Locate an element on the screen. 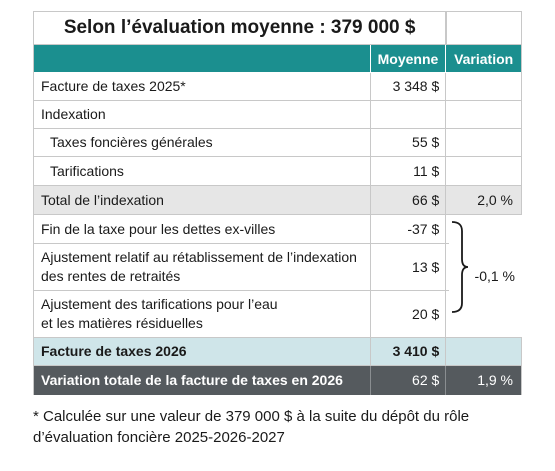 The image size is (555, 471). table-header-row: Moyenne Variation is located at coordinates (277, 59).